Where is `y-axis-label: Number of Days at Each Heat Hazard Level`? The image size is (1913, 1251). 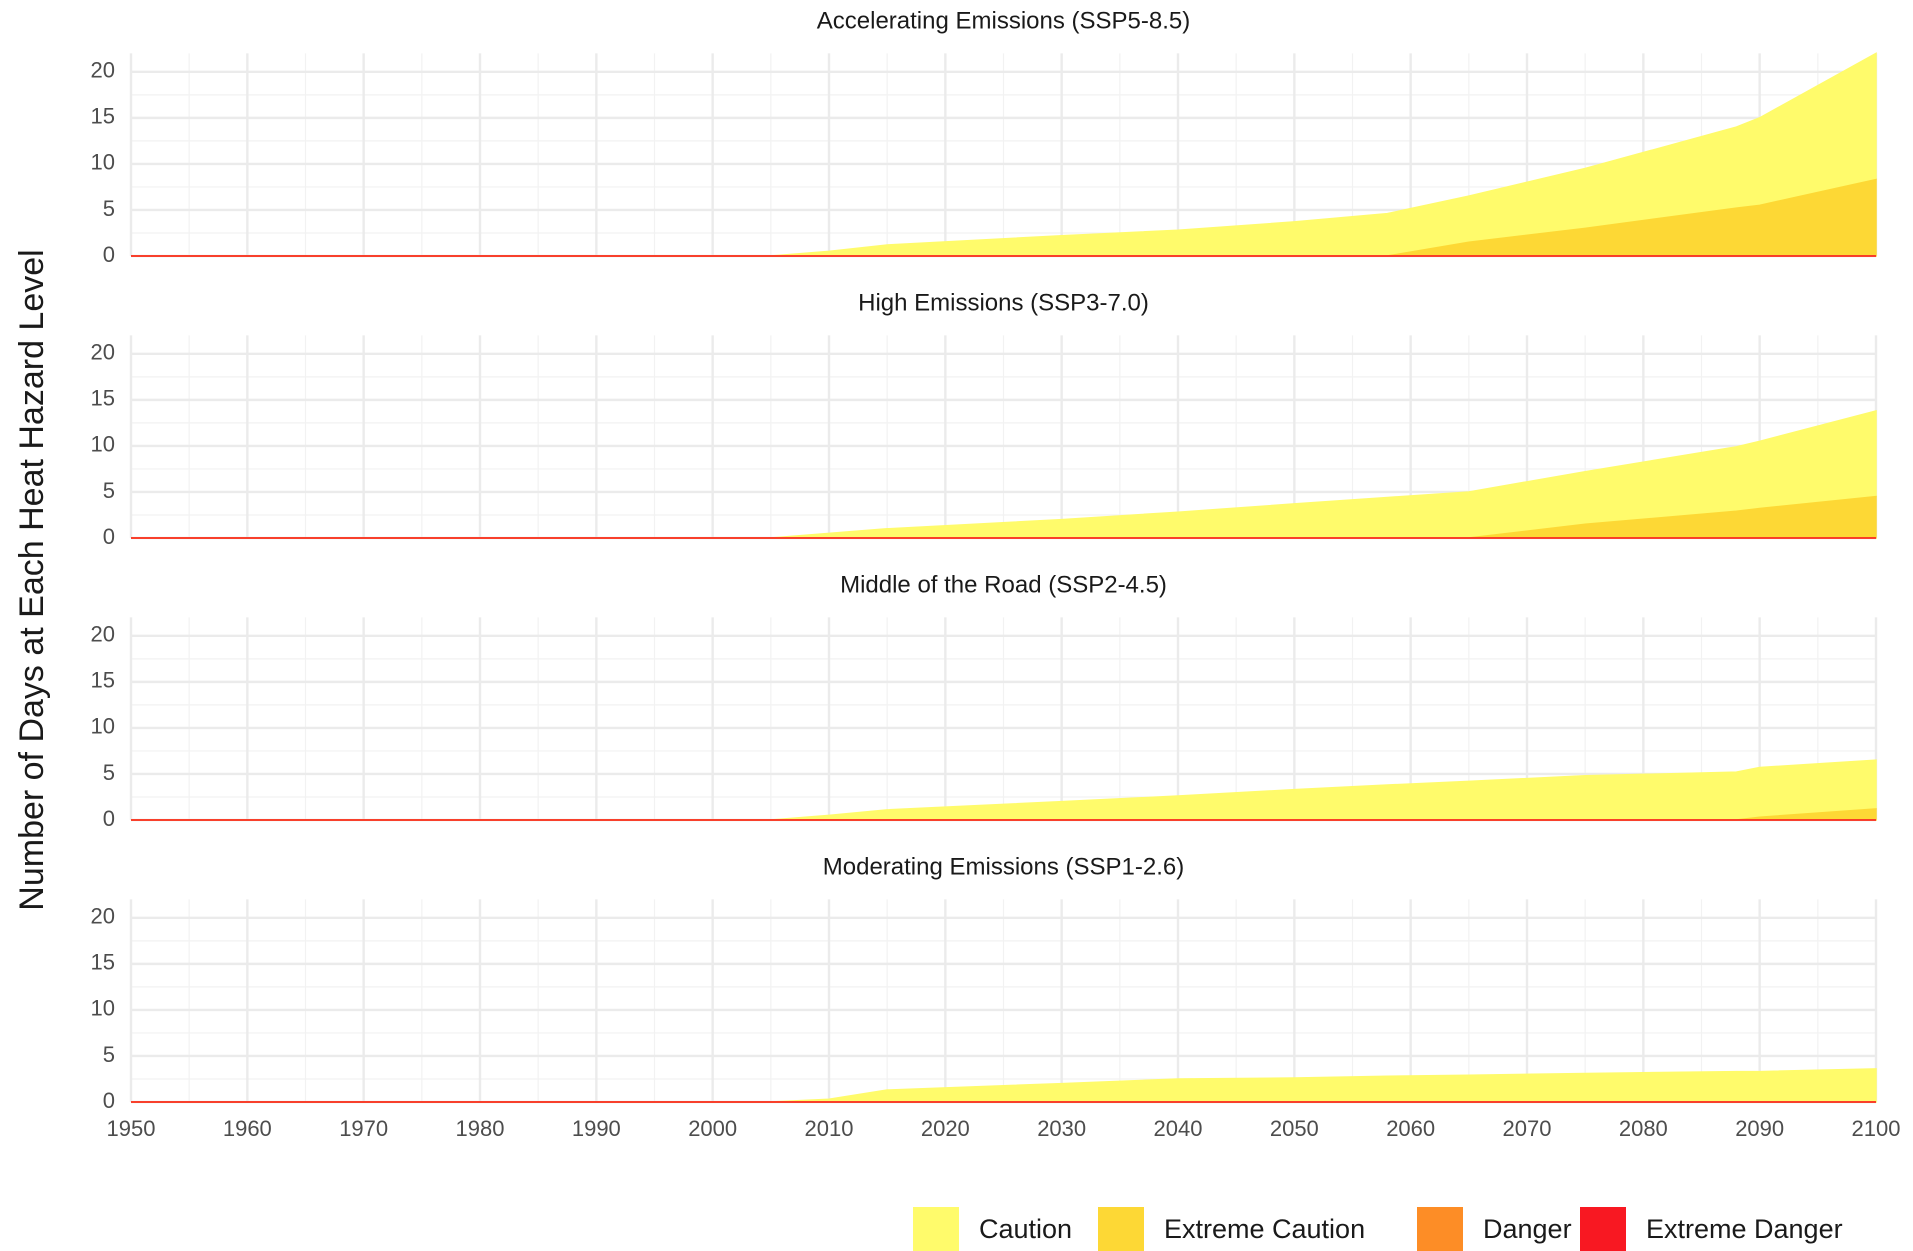 y-axis-label: Number of Days at Each Heat Hazard Level is located at coordinates (32, 579).